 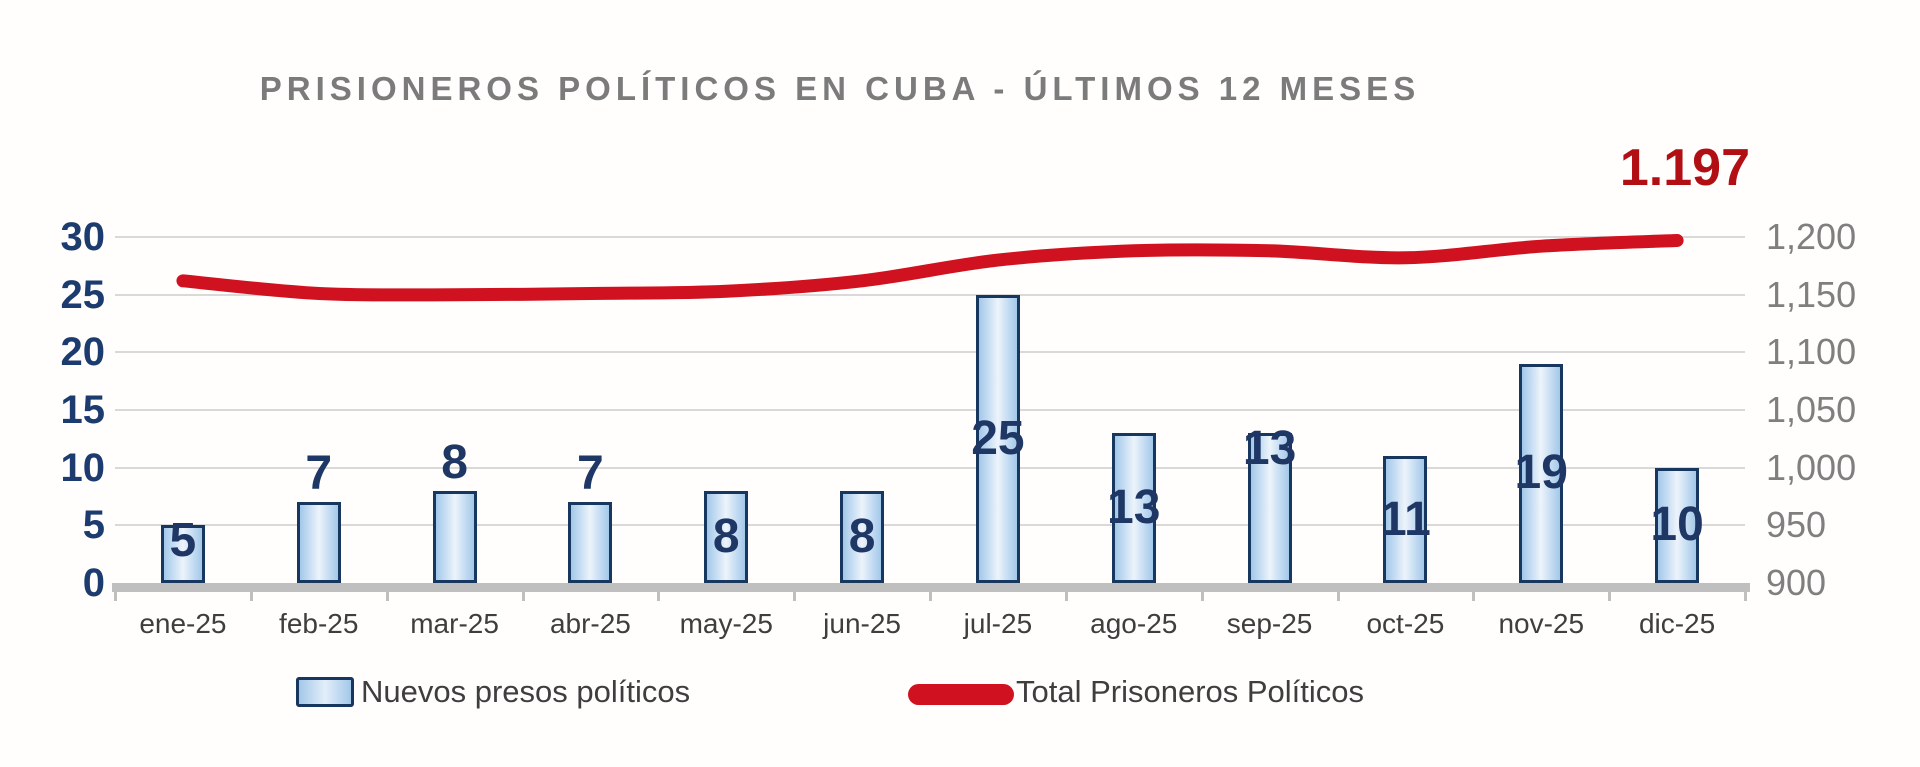 What do you see at coordinates (1269, 623) in the screenshot?
I see `x-axis-category-label: sep-25` at bounding box center [1269, 623].